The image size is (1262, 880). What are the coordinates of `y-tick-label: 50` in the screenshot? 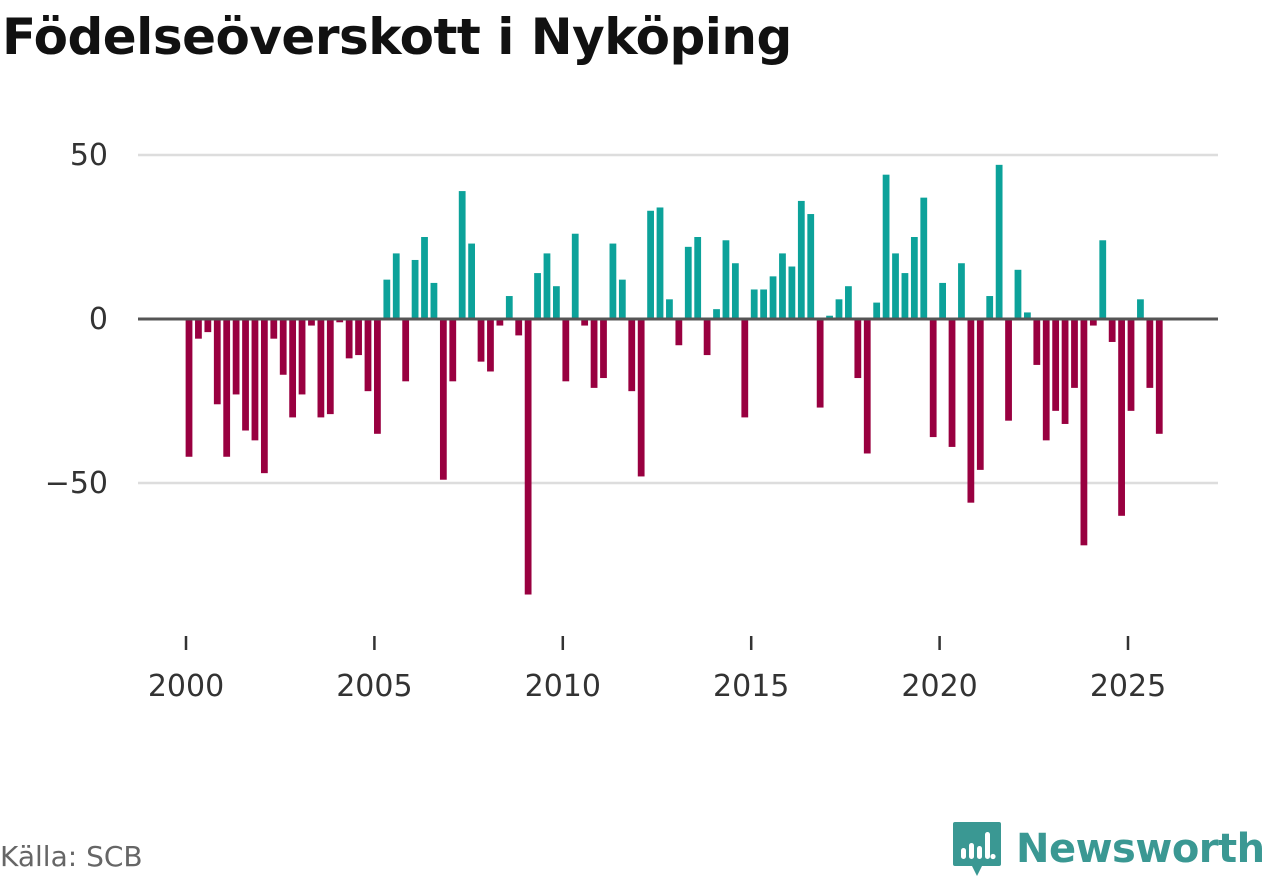 It's located at (89, 155).